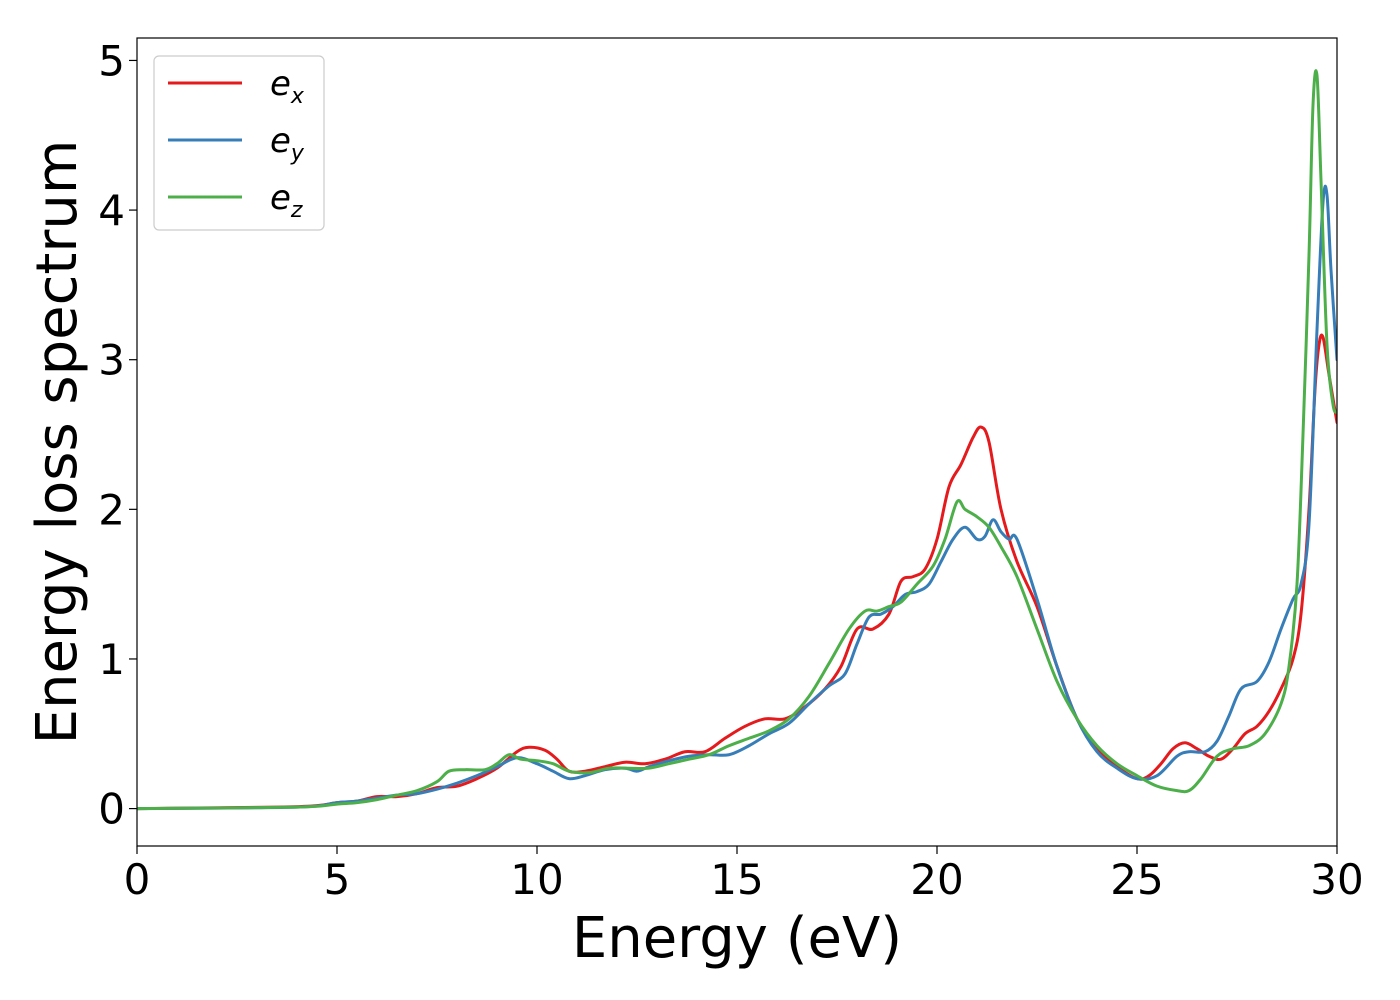 This screenshot has height=1000, width=1400. I want to click on y-tick-label: 4, so click(111, 210).